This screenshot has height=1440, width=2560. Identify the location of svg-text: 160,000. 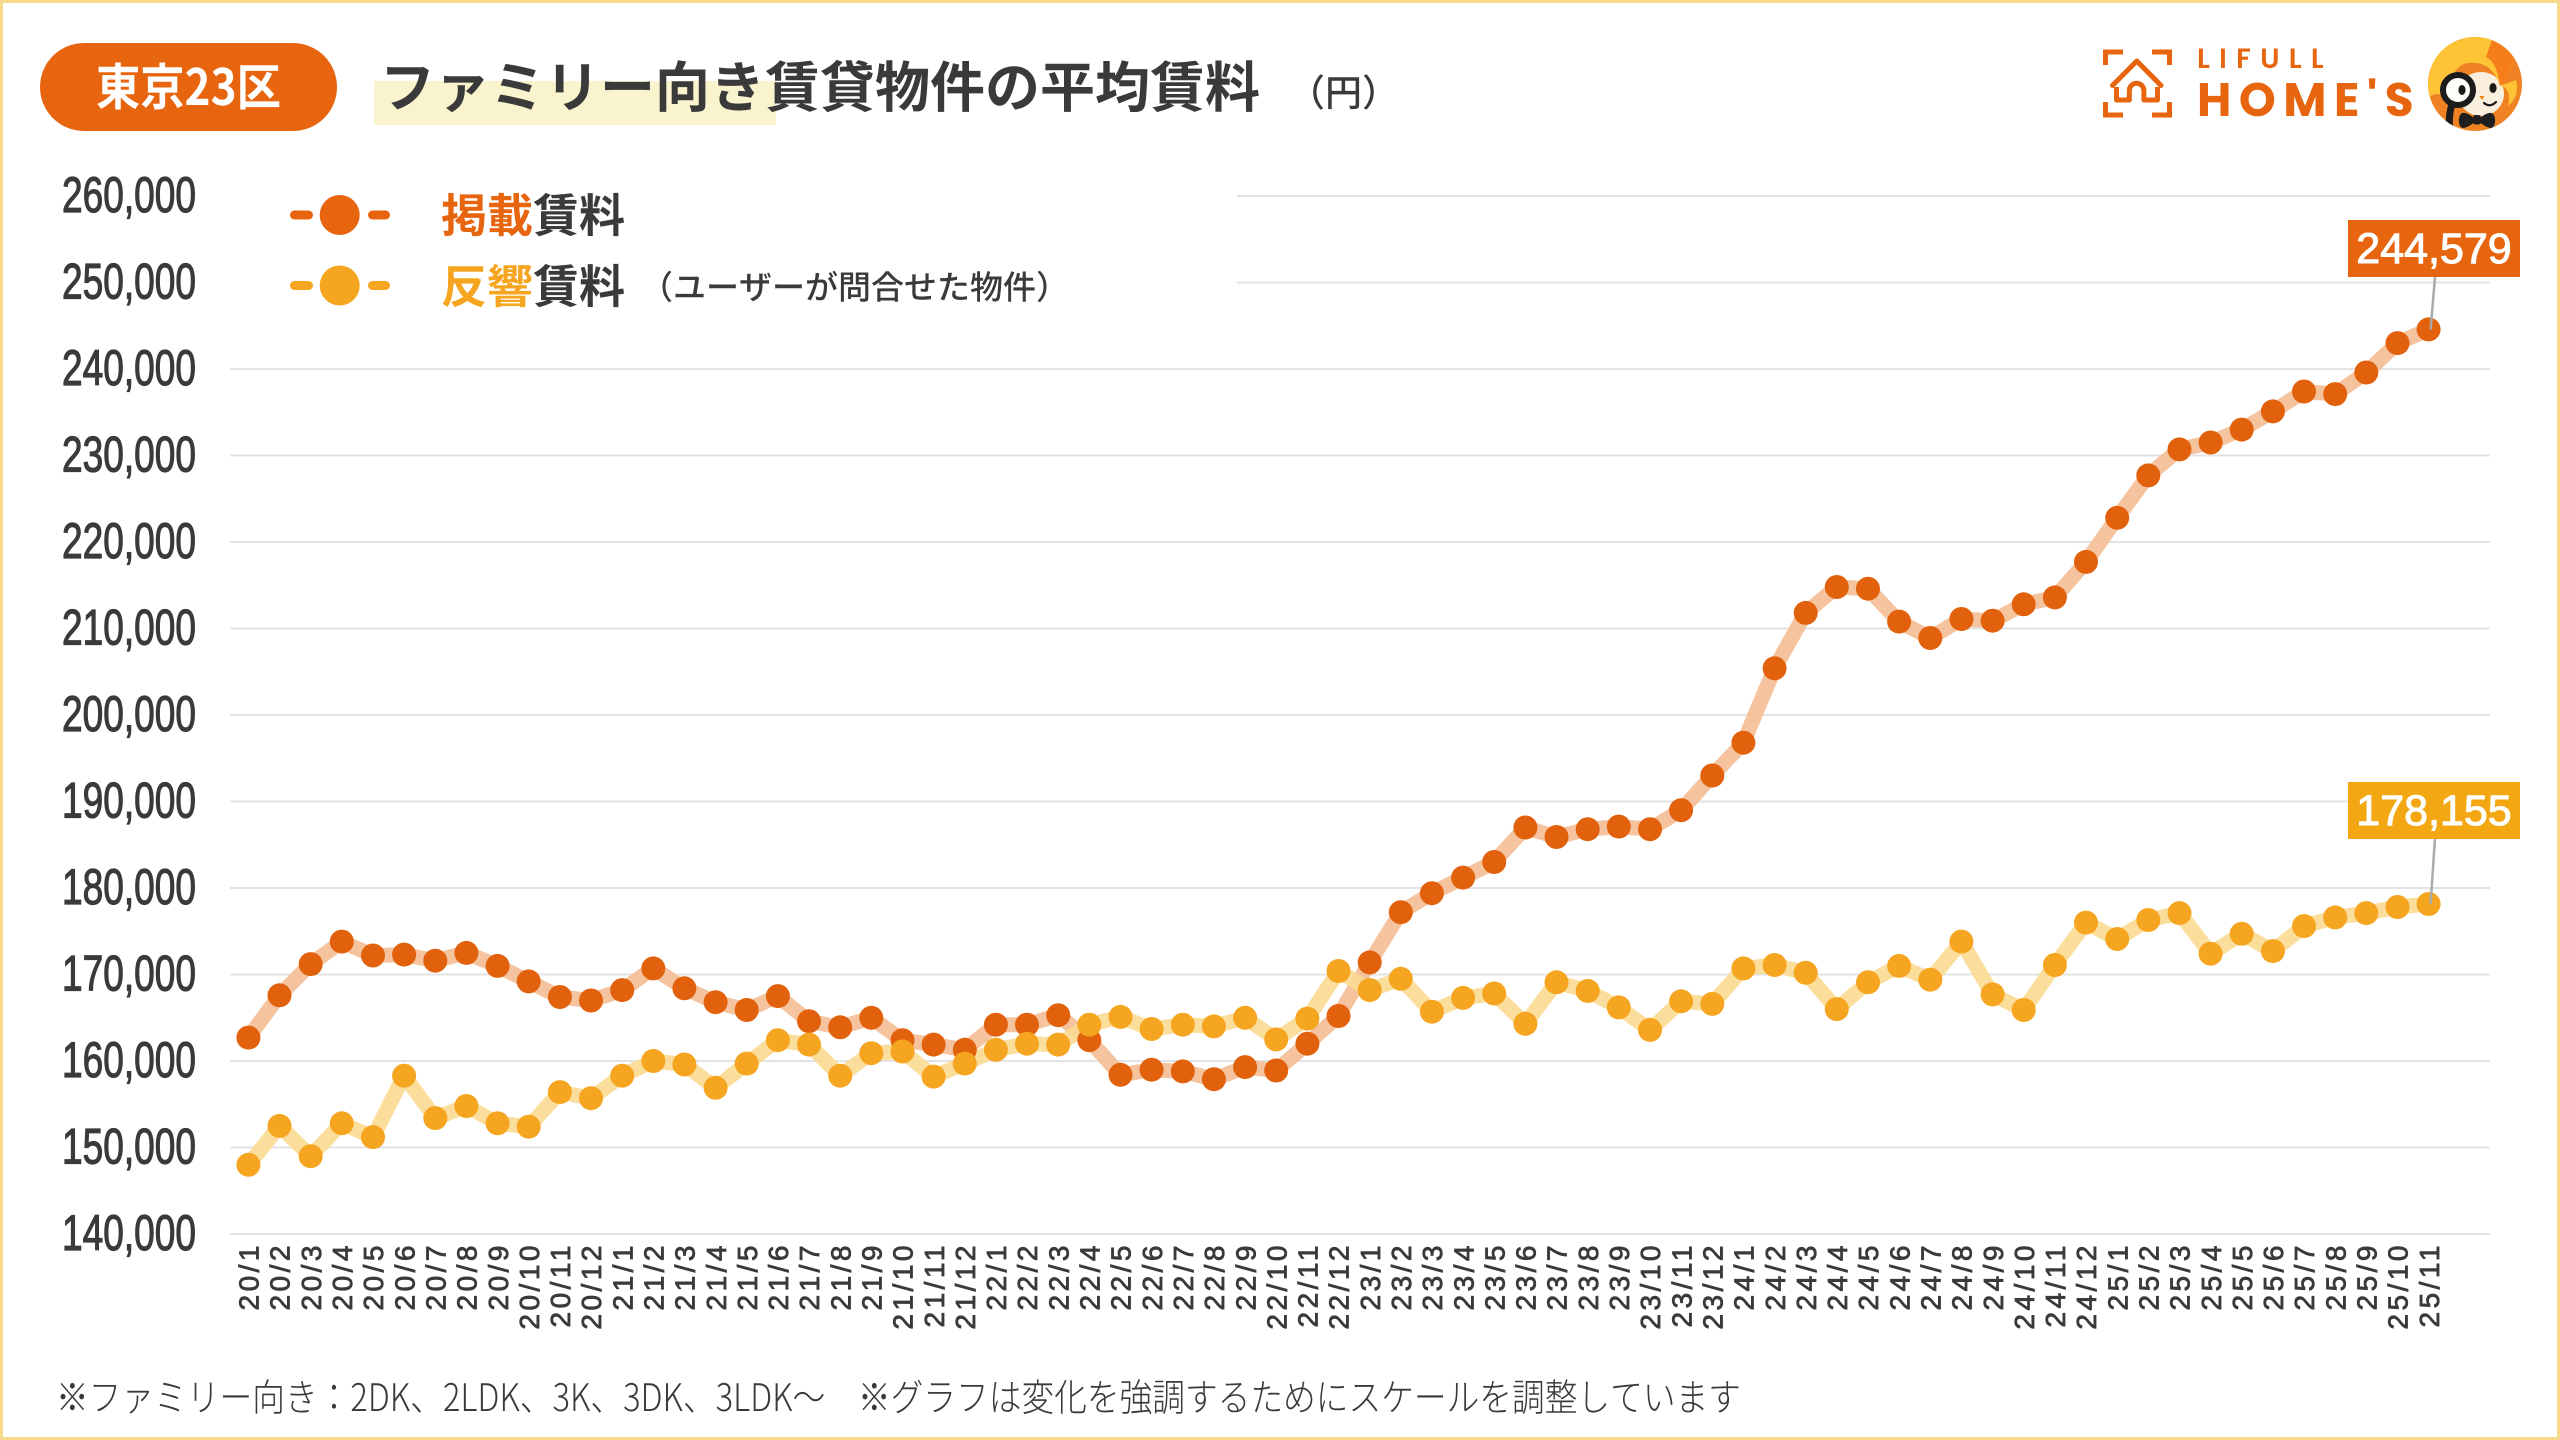
(129, 1060).